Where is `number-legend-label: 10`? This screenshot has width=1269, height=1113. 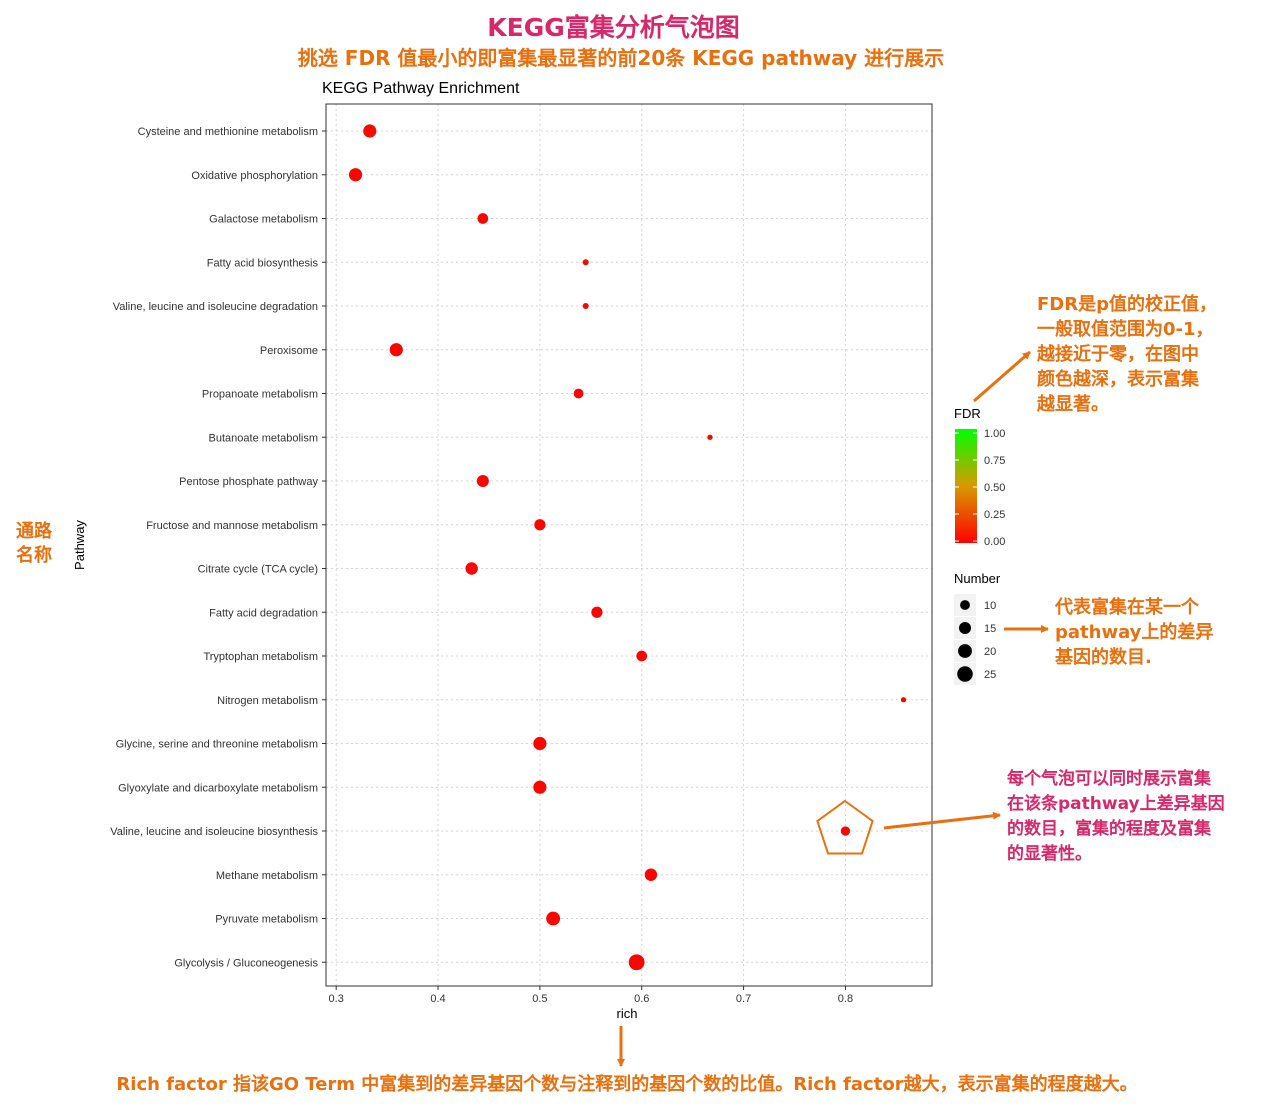
number-legend-label: 10 is located at coordinates (990, 606).